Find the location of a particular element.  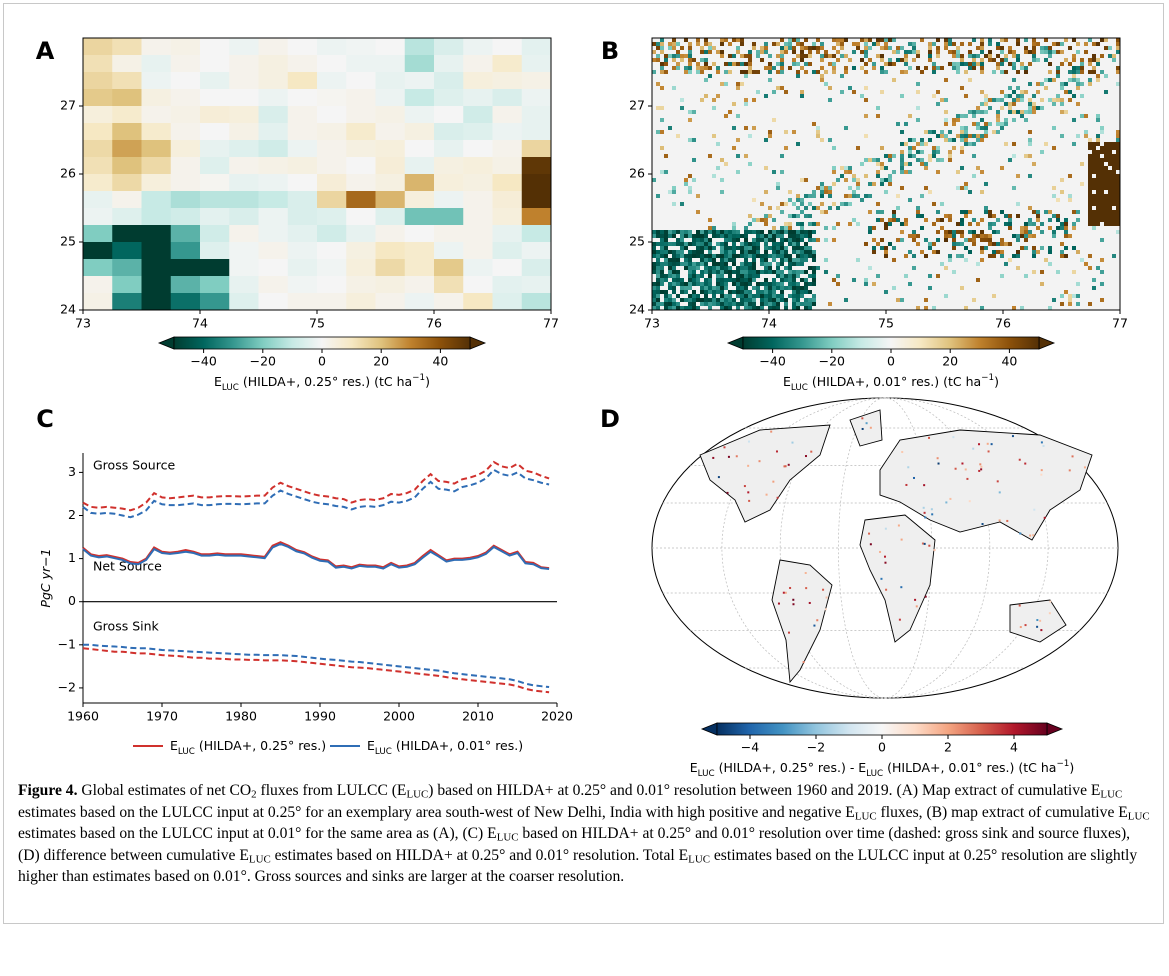

colorbar-tick-label: 20 is located at coordinates (950, 361).